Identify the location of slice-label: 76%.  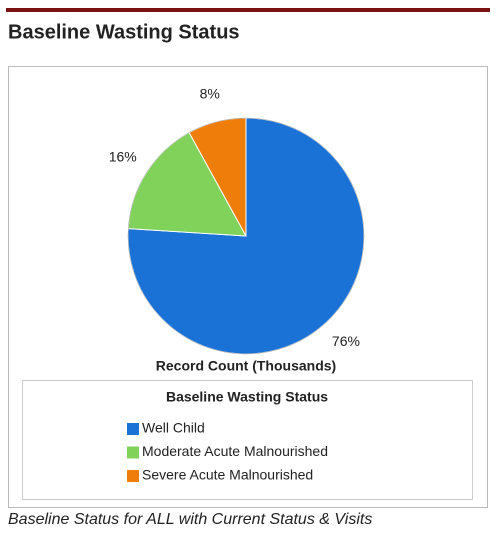
(346, 341).